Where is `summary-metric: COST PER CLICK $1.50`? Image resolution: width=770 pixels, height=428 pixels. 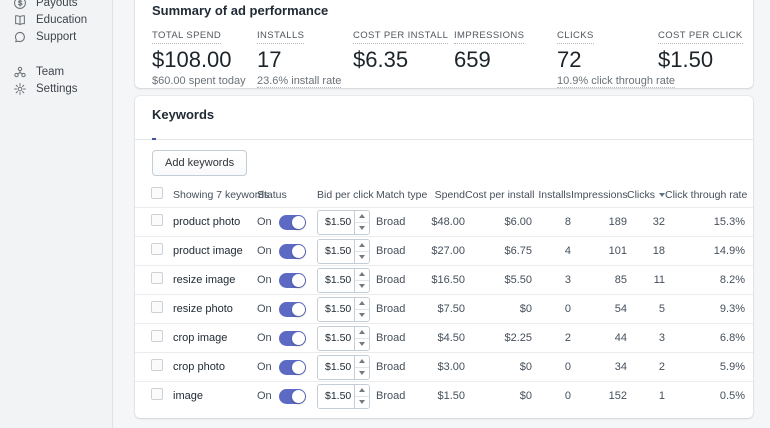 summary-metric: COST PER CLICK $1.50 is located at coordinates (700, 48).